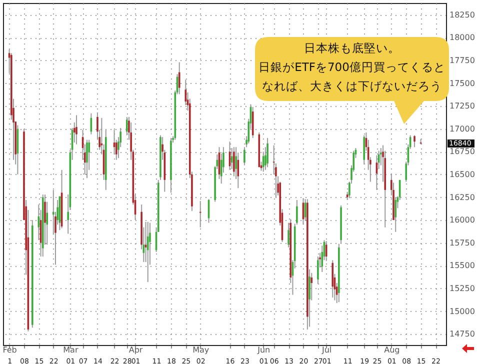 Image resolution: width=477 pixels, height=364 pixels. Describe the element at coordinates (462, 220) in the screenshot. I see `y-tick-label: 16000` at that location.